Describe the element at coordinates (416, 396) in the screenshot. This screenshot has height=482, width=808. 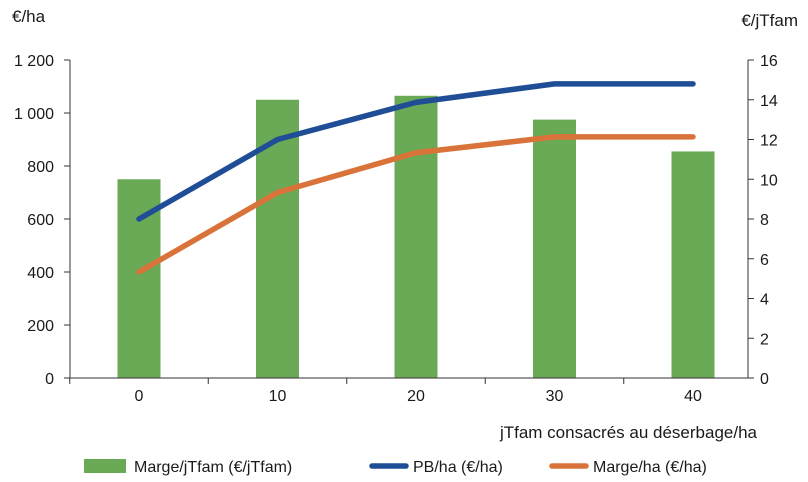
I see `x-tick-label: 20` at that location.